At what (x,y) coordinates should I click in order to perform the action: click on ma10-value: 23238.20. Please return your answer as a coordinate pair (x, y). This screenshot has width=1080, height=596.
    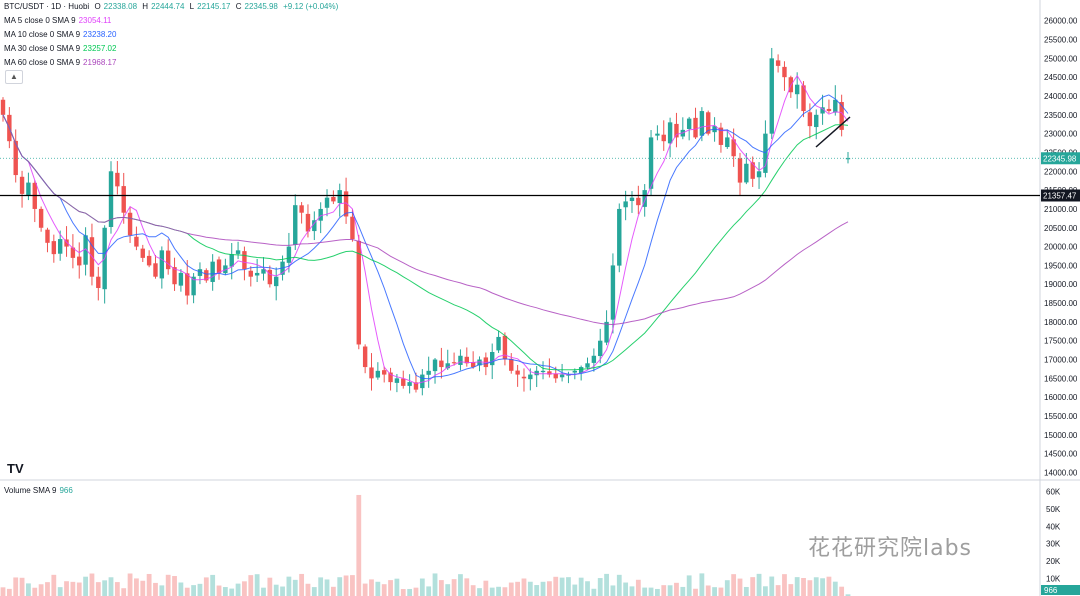
    Looking at the image, I should click on (100, 34).